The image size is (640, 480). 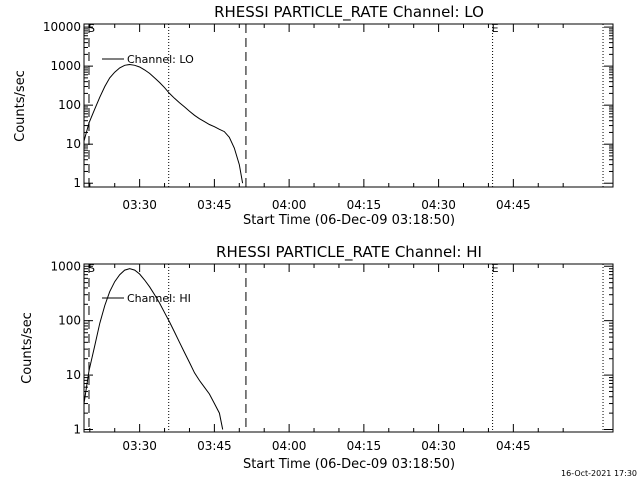 What do you see at coordinates (599, 473) in the screenshot?
I see `footer-timestamp: 16-Oct-2021 17:30` at bounding box center [599, 473].